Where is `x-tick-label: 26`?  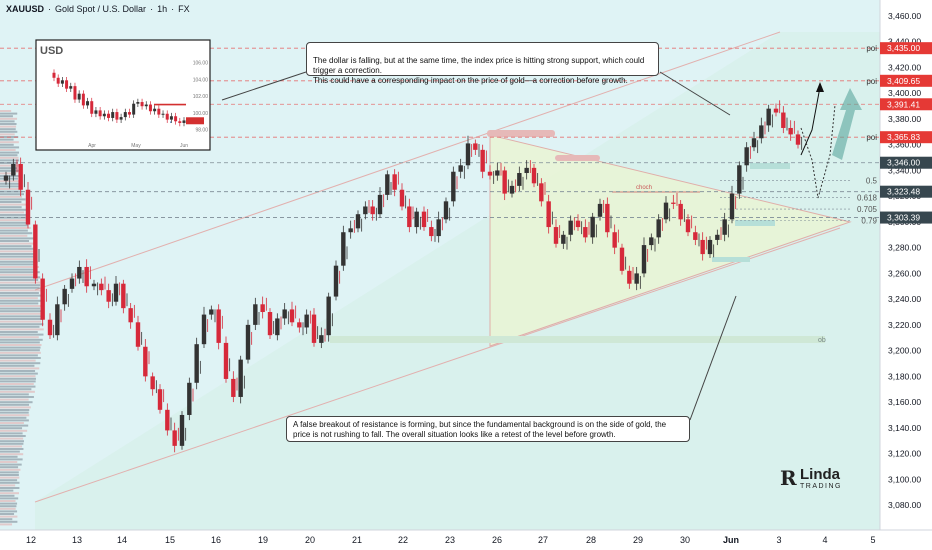
x-tick-label: 26 is located at coordinates (497, 540).